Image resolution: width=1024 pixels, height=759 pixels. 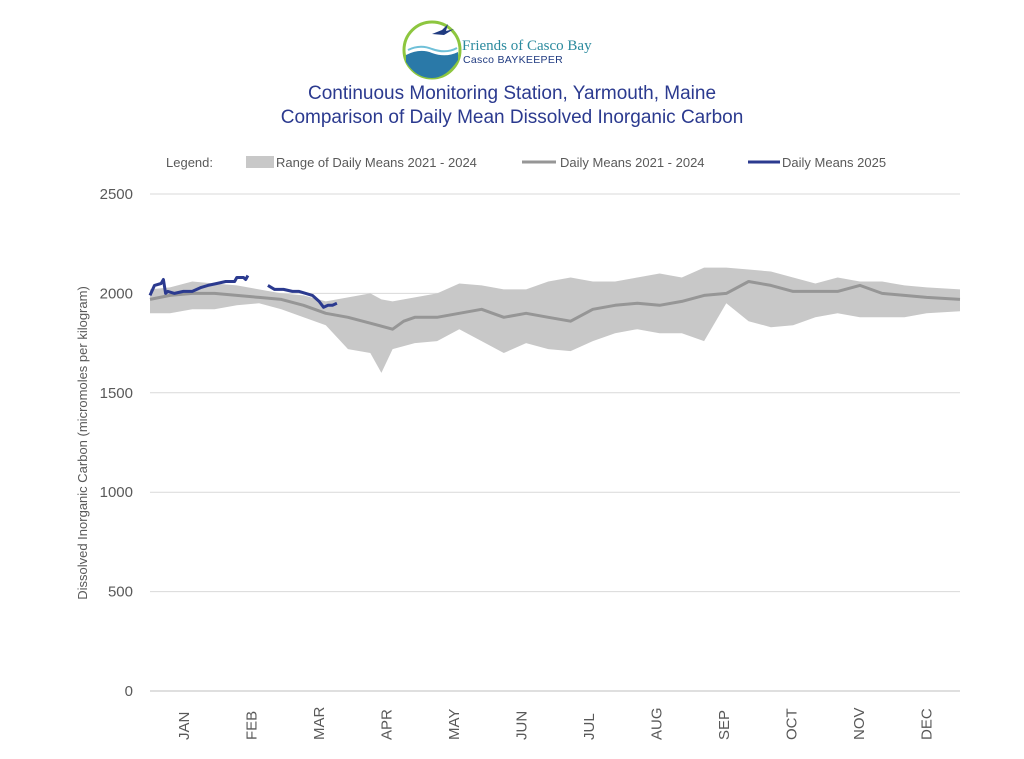 I want to click on x-tick-label: MAY, so click(x=454, y=724).